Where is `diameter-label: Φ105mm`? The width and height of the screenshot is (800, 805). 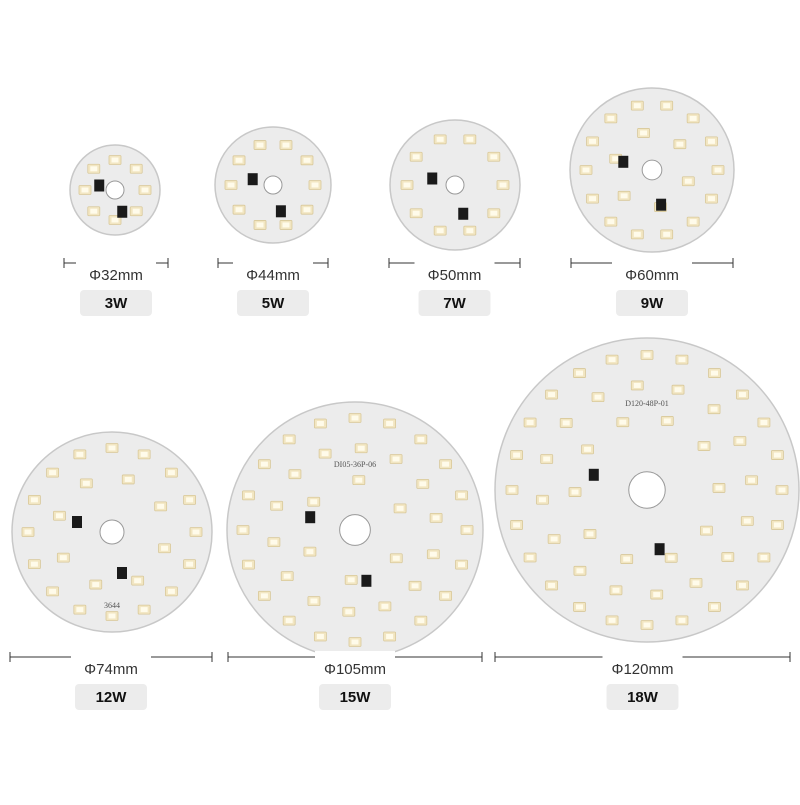 diameter-label: Φ105mm is located at coordinates (355, 669).